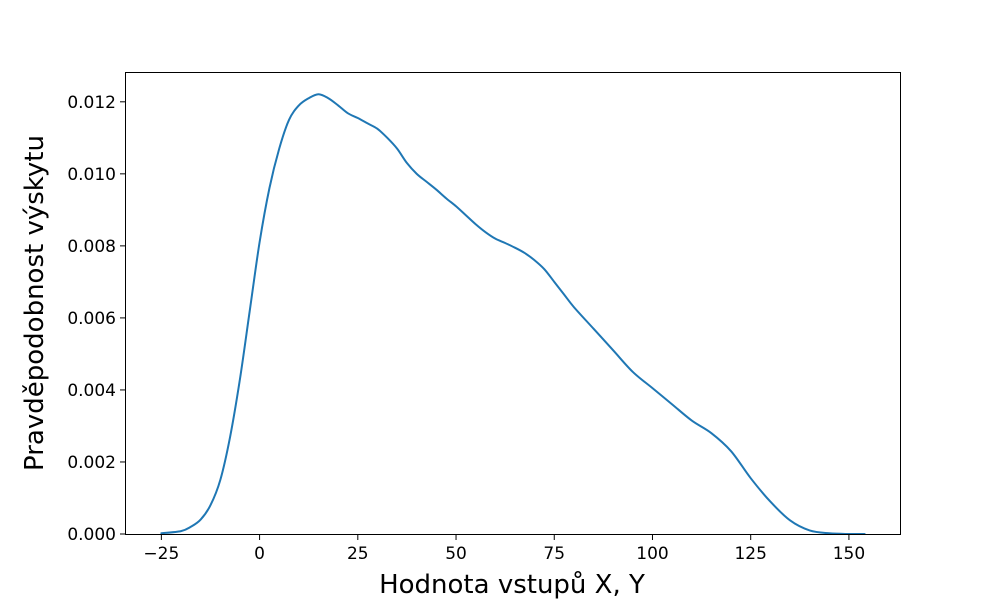 The image size is (1000, 600). Describe the element at coordinates (91, 391) in the screenshot. I see `y-tick-label: 0.004` at that location.